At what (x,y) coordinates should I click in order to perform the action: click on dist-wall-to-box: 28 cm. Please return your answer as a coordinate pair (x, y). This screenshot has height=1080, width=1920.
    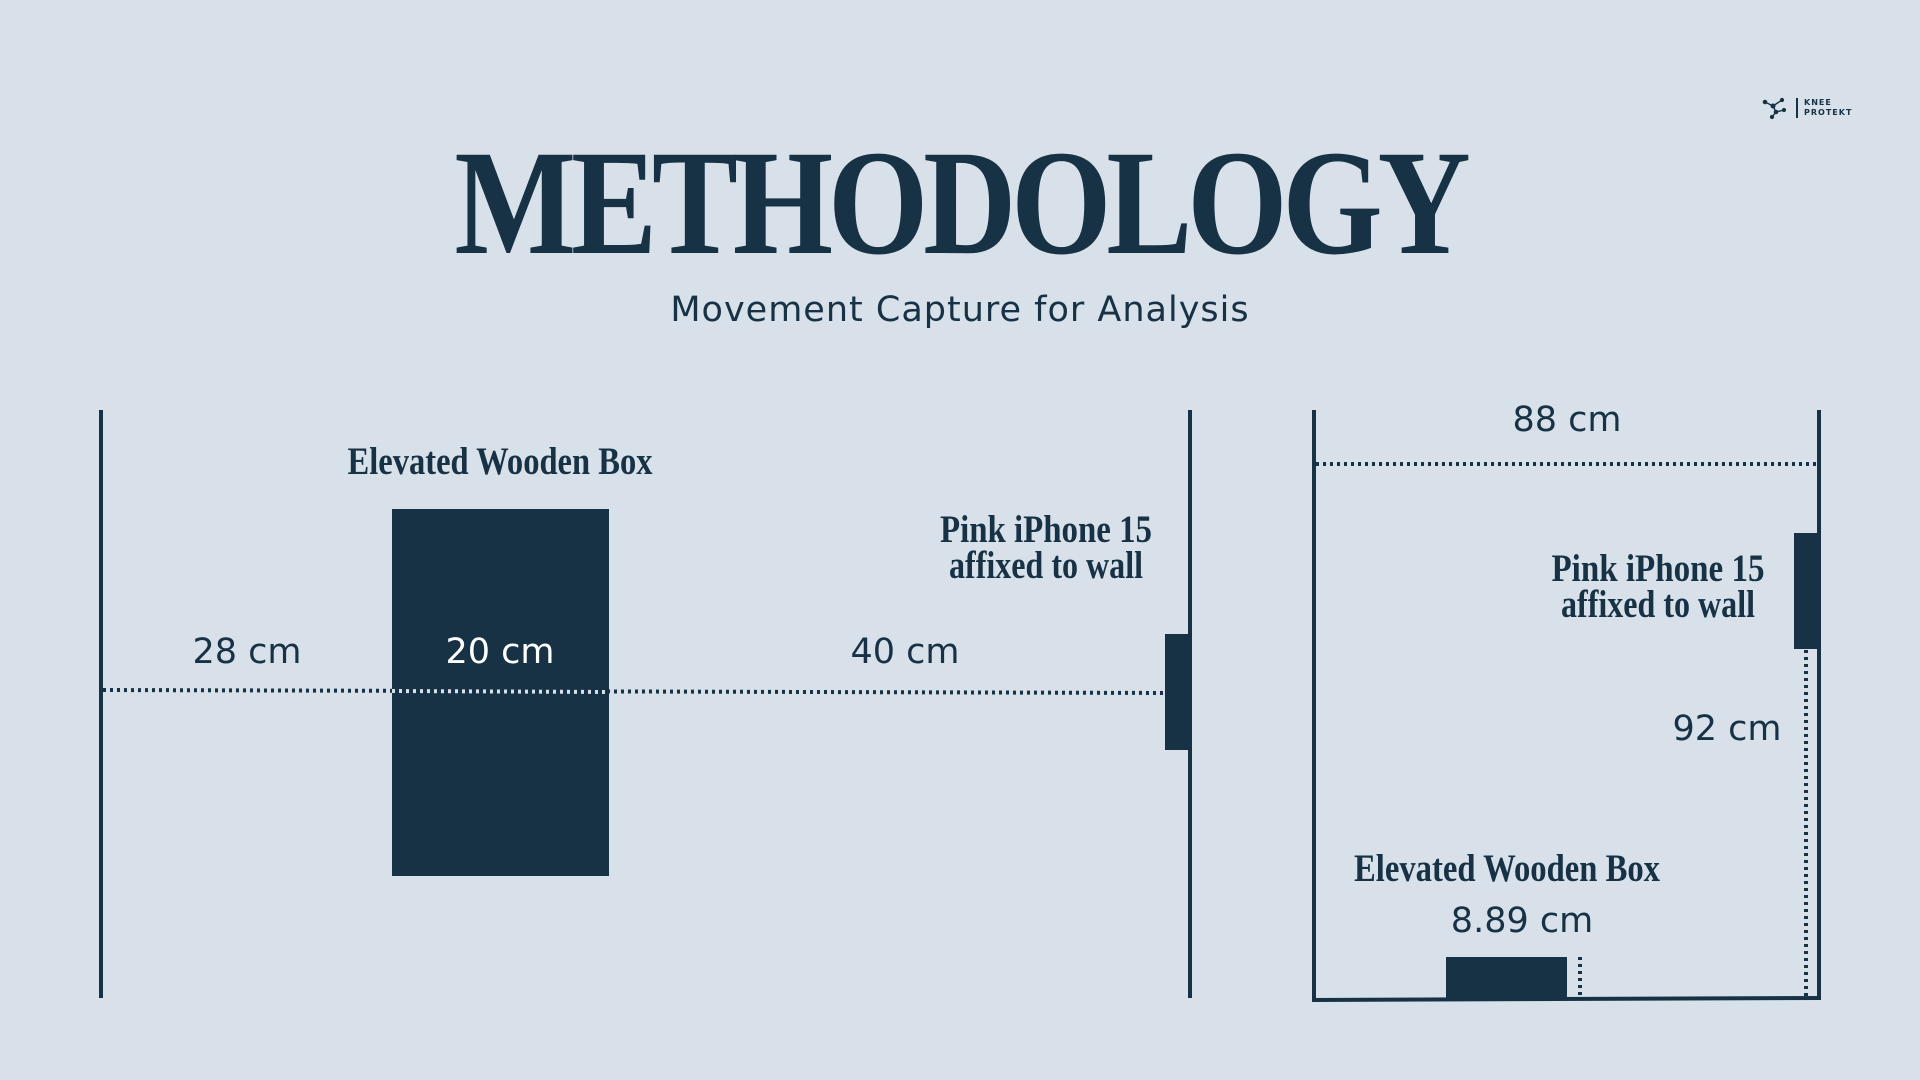
    Looking at the image, I should click on (247, 652).